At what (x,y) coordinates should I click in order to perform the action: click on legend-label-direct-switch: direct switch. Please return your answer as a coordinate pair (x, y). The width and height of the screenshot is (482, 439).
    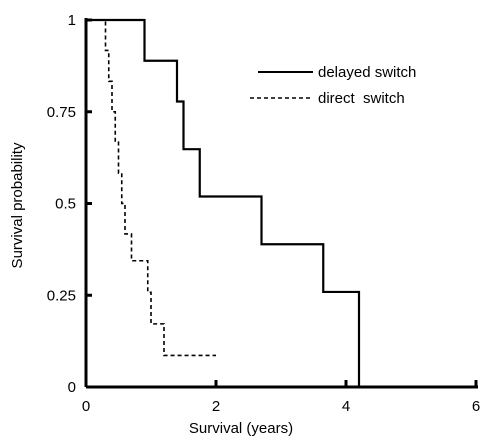
    Looking at the image, I should click on (361, 98).